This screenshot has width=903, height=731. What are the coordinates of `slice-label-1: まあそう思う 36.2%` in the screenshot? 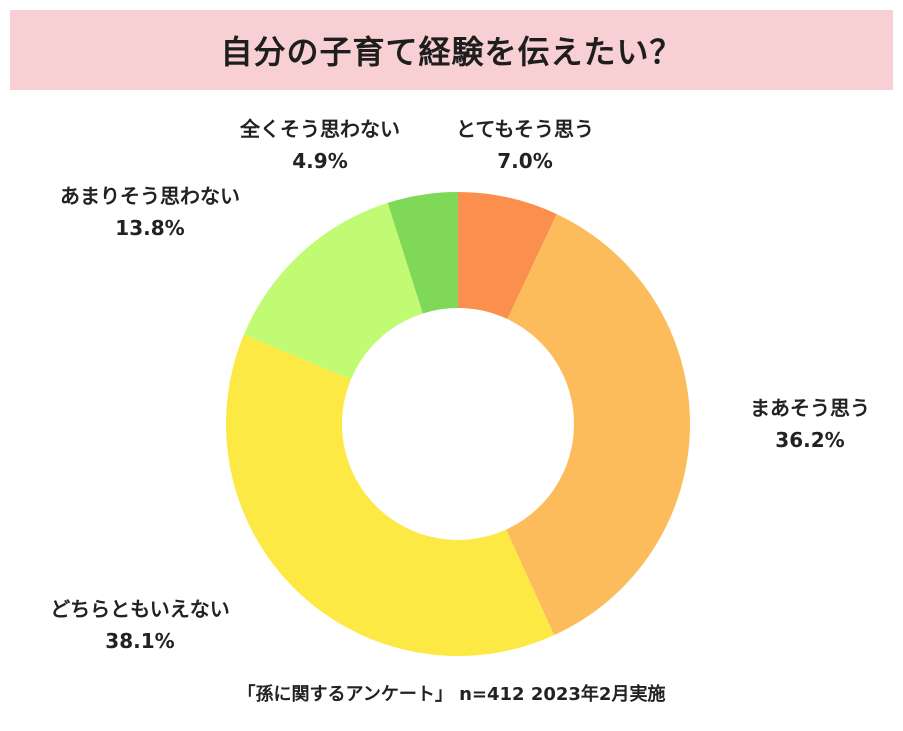 It's located at (810, 424).